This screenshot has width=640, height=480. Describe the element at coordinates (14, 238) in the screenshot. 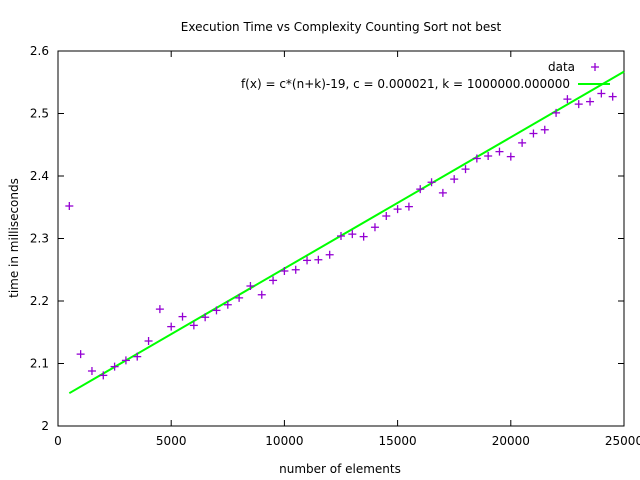

I see `y-axis-label: time in milliseconds` at that location.